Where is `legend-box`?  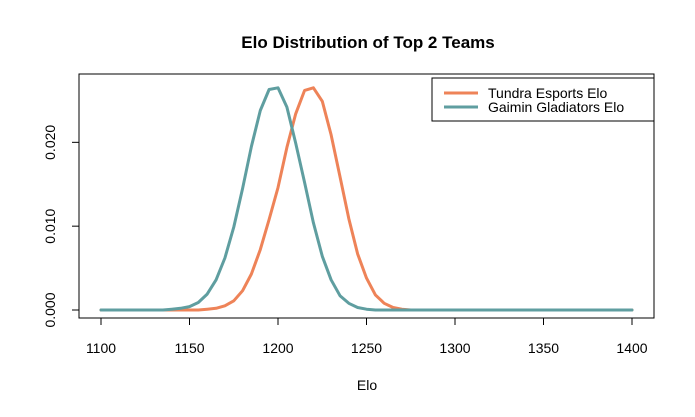 legend-box is located at coordinates (543, 99).